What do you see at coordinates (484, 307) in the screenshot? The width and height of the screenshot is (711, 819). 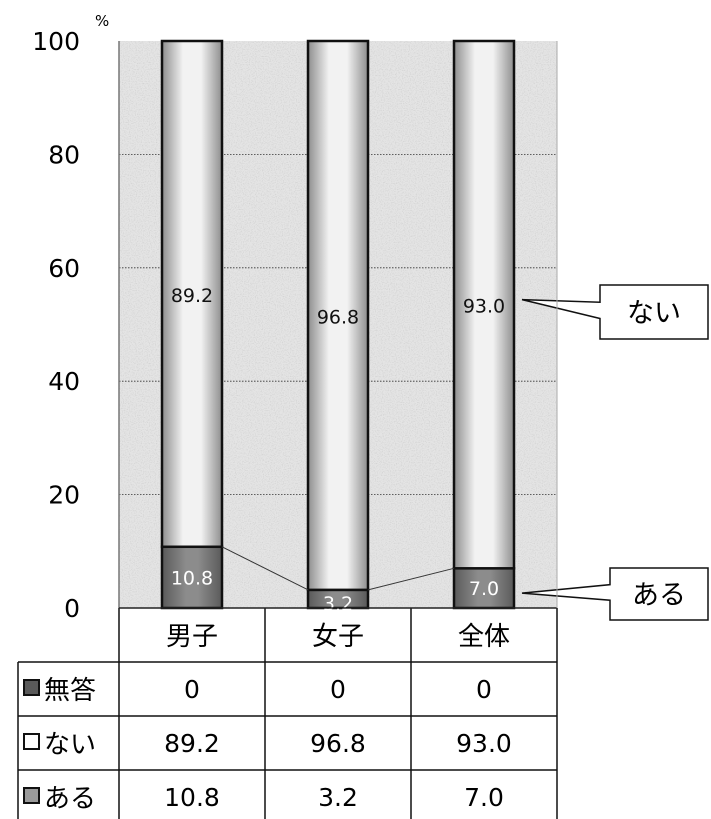 I see `data-label-nai: 93.0` at bounding box center [484, 307].